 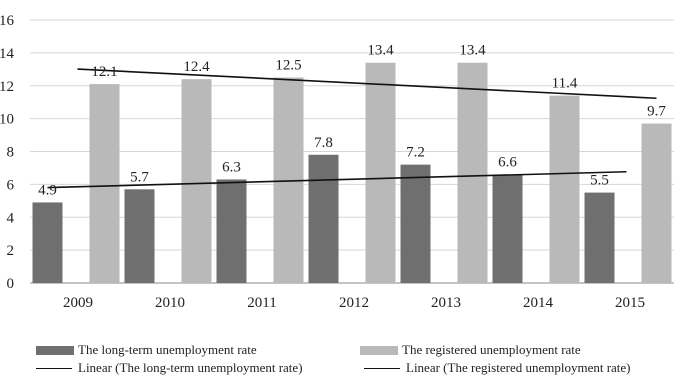 I want to click on legend-line-linear-registered, so click(x=382, y=368).